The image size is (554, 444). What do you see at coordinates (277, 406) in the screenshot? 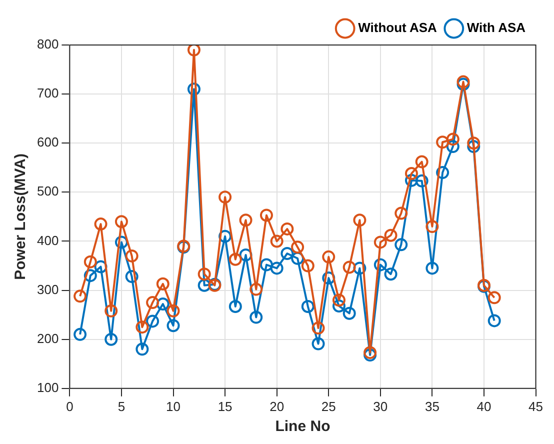
I see `x-tick-label: 20` at bounding box center [277, 406].